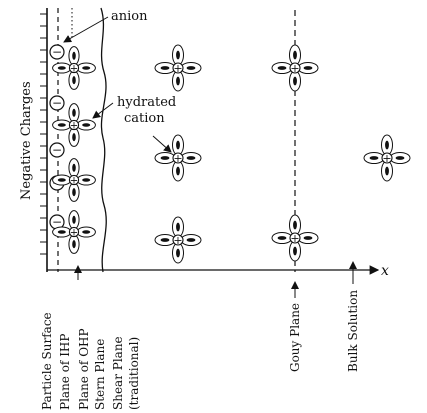 This screenshot has height=413, width=427. Describe the element at coordinates (295, 337) in the screenshot. I see `gouy-plane-label: Gouy Plane` at that location.